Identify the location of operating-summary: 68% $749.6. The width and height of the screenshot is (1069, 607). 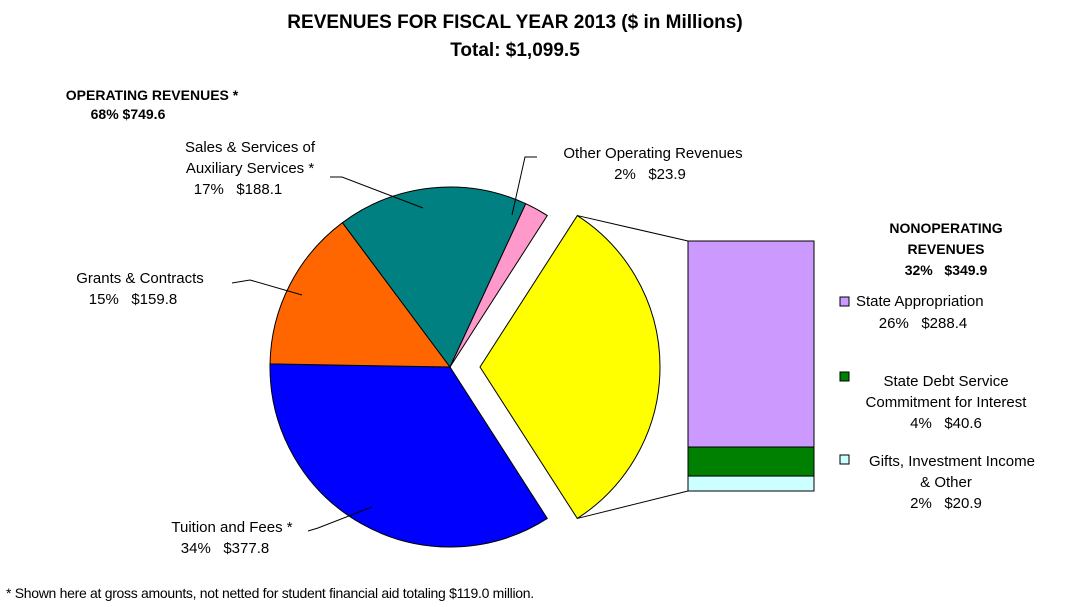
(128, 114).